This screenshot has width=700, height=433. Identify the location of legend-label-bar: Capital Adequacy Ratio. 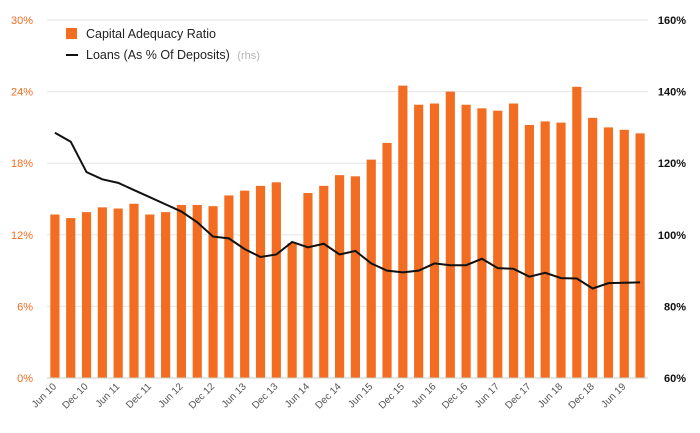
(151, 34).